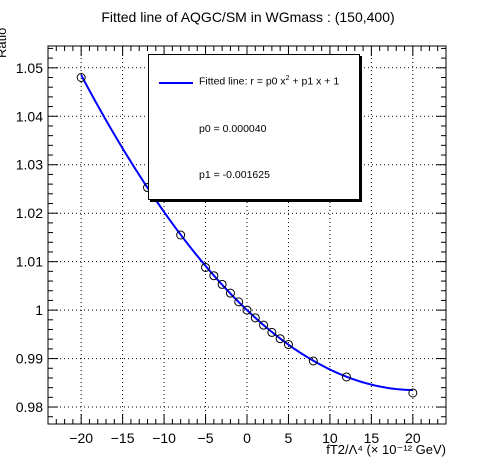  Describe the element at coordinates (269, 81) in the screenshot. I see `legend-fit-label: Fitted line: r = p0 x2 + p1 x + 1` at that location.